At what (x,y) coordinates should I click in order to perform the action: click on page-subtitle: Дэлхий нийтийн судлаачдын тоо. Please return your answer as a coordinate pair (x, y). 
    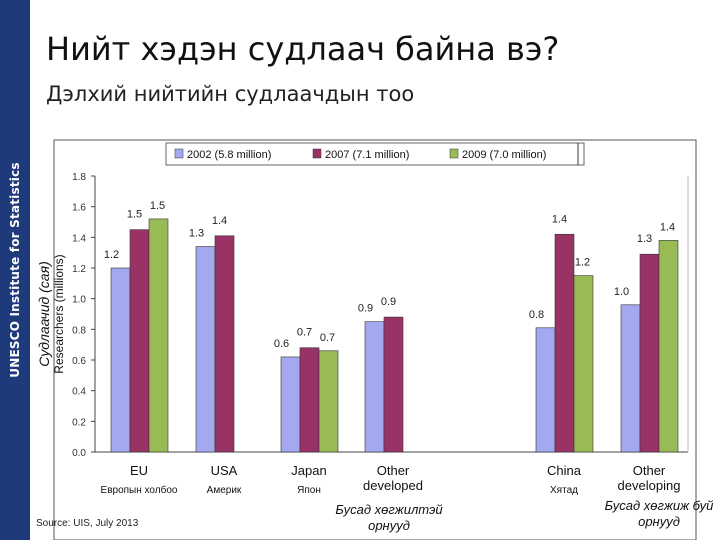
    Looking at the image, I should click on (230, 94).